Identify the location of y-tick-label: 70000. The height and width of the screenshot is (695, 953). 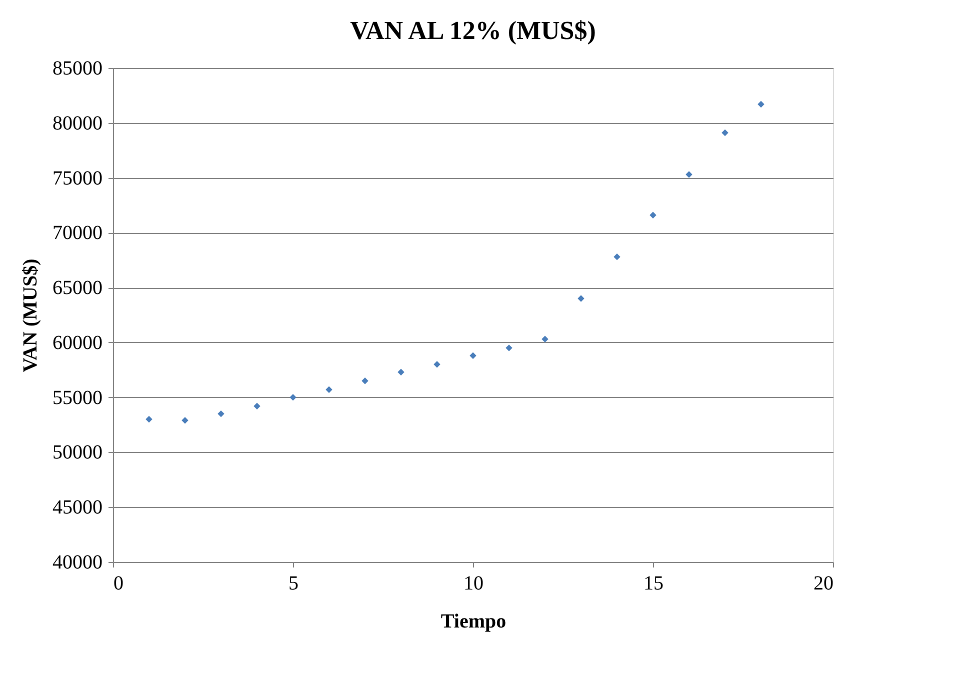
(77, 233).